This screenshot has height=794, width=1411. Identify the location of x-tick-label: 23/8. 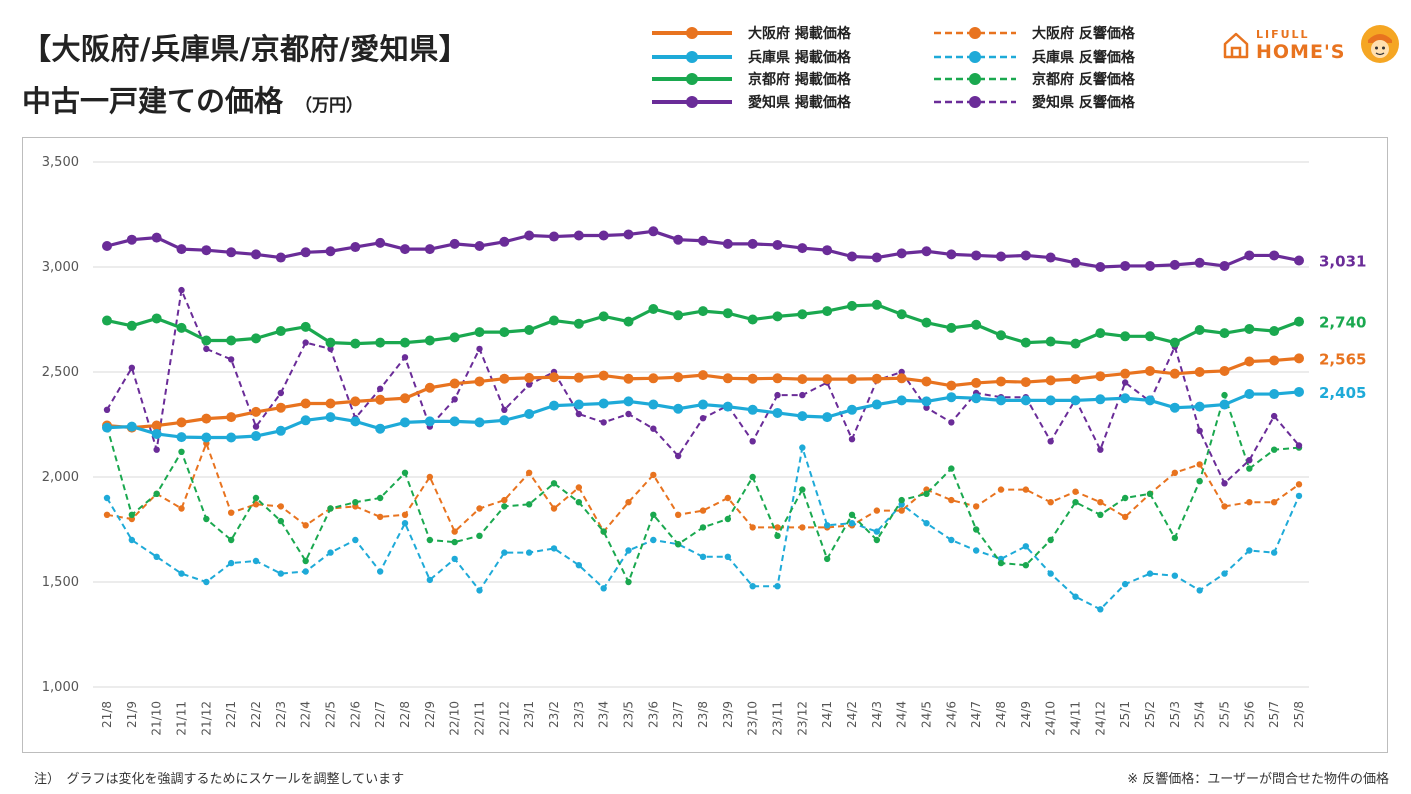
(703, 714).